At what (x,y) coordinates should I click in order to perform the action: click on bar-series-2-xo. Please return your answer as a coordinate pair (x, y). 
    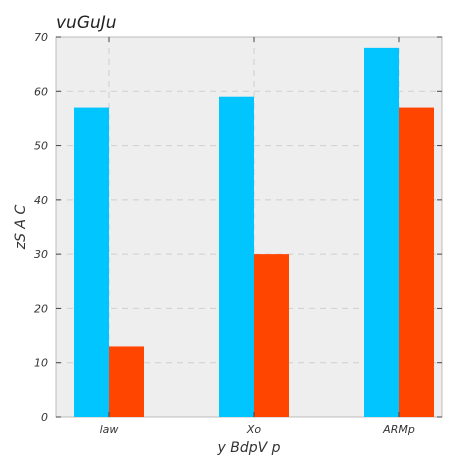
    Looking at the image, I should click on (271, 335).